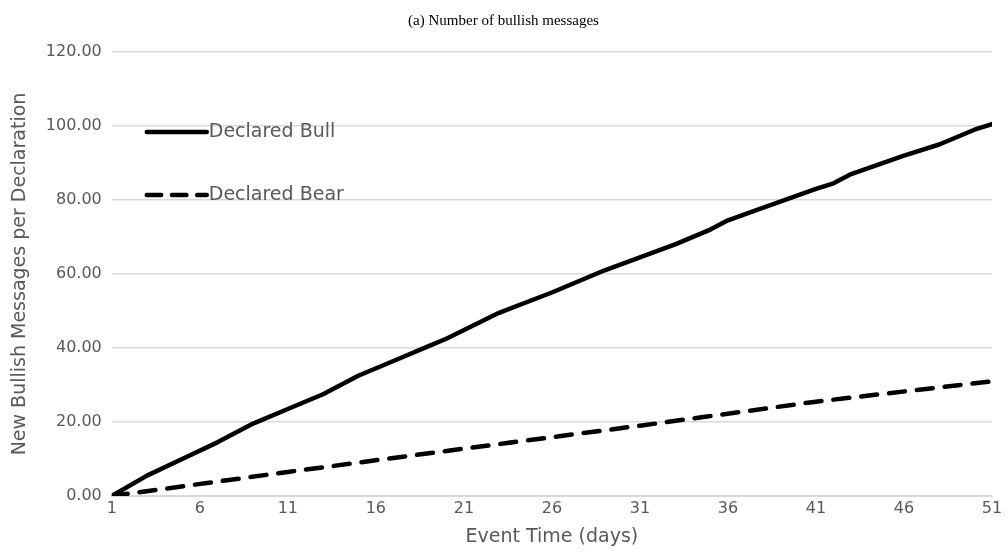 This screenshot has height=559, width=1007. What do you see at coordinates (552, 507) in the screenshot?
I see `x-tick-label: 26` at bounding box center [552, 507].